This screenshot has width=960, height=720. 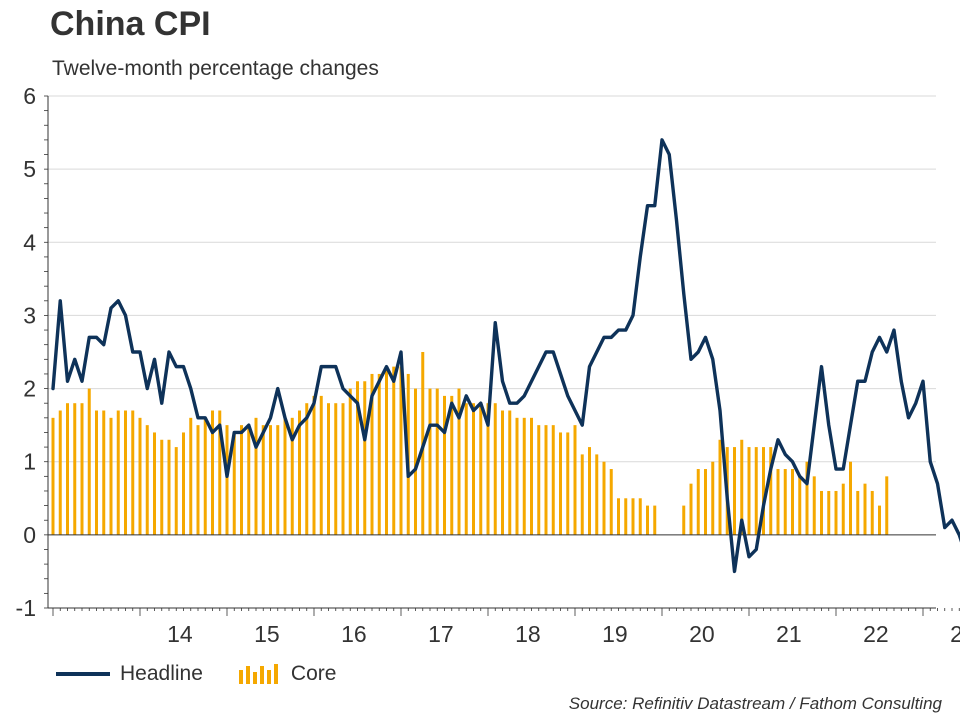 I want to click on legend: Headline Core, so click(x=214, y=674).